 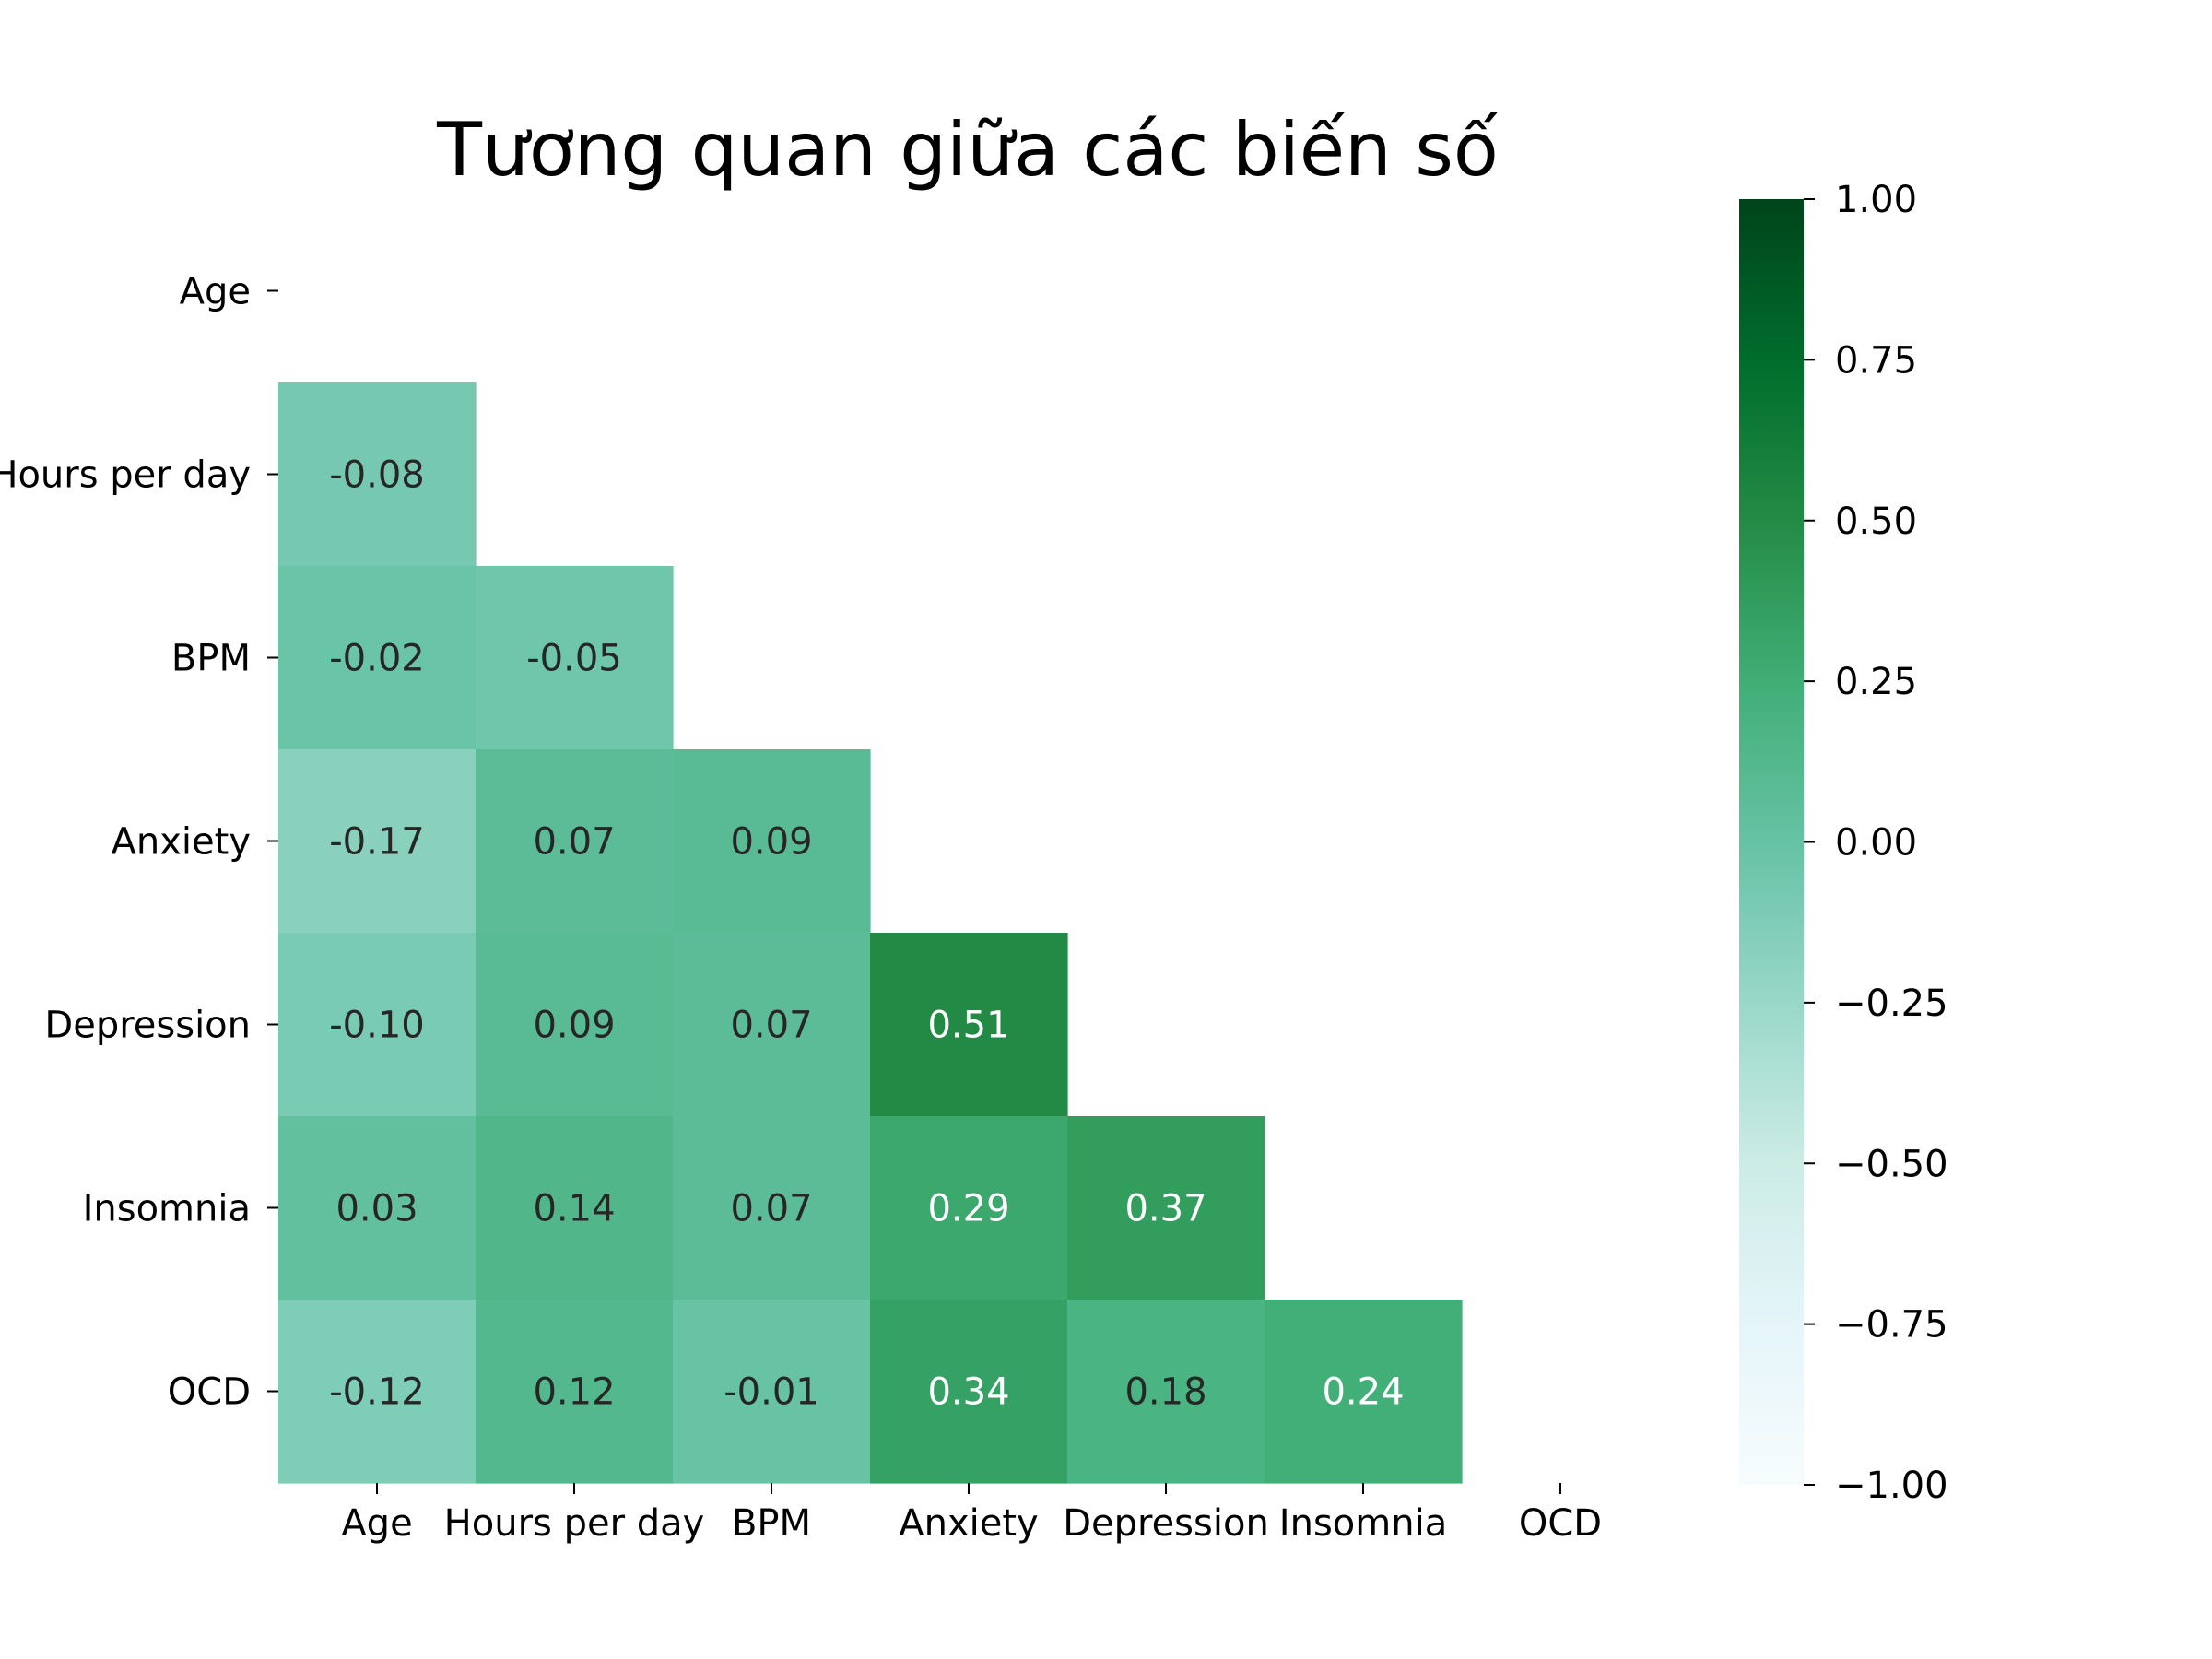 I want to click on colorbar-tick-label: 0.75, so click(x=1876, y=360).